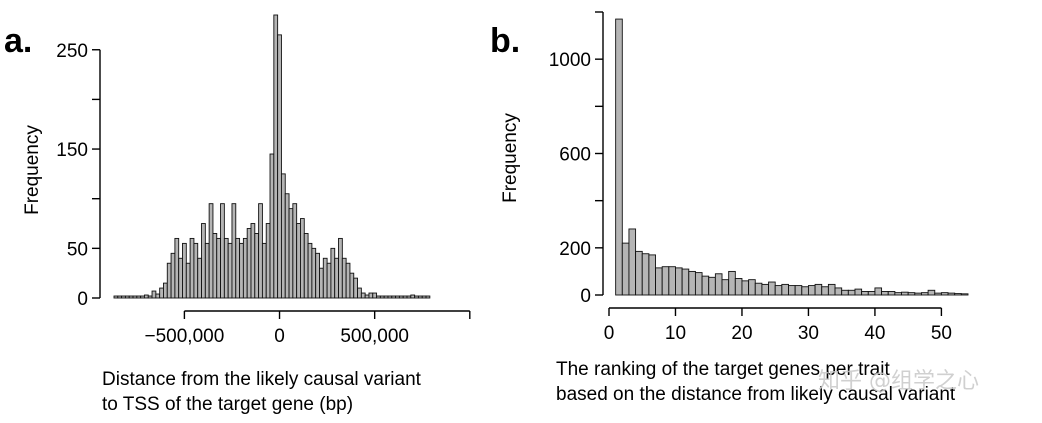 The height and width of the screenshot is (423, 1042). I want to click on b-y-tick-label-0: 0, so click(585, 296).